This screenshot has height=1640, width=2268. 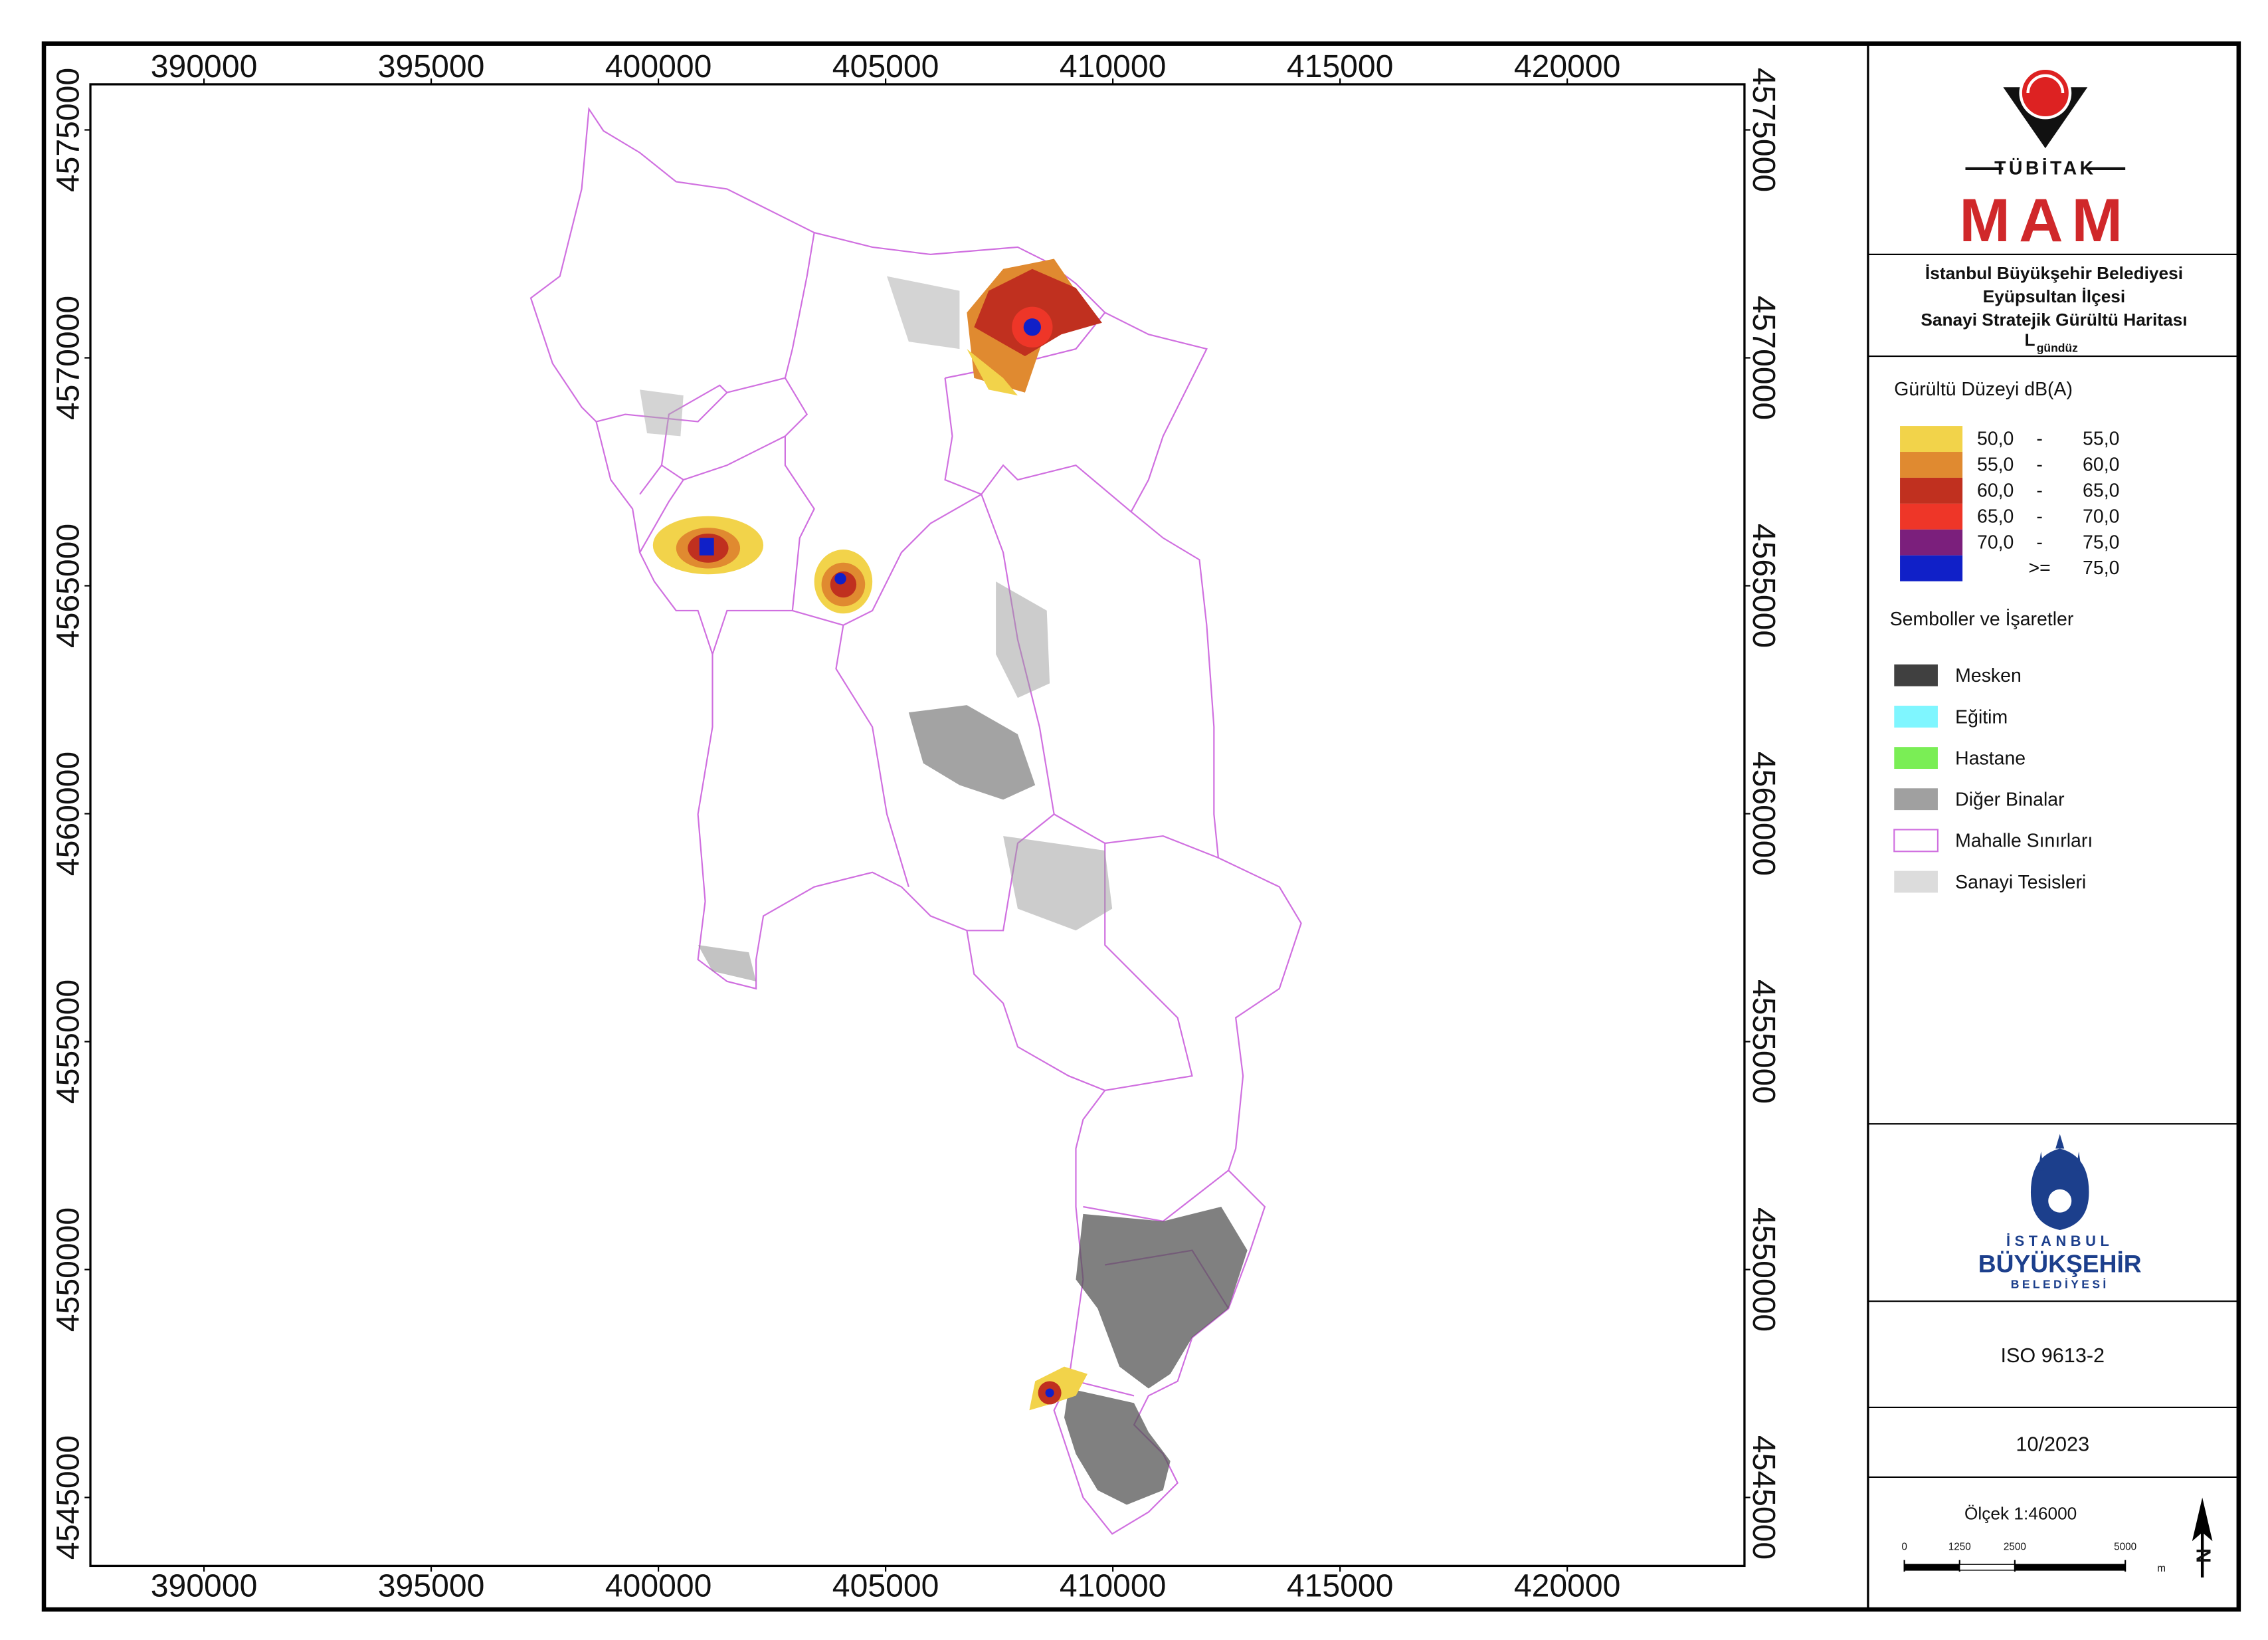 I want to click on ibb-line: BELEDİYESİ, so click(x=2060, y=1284).